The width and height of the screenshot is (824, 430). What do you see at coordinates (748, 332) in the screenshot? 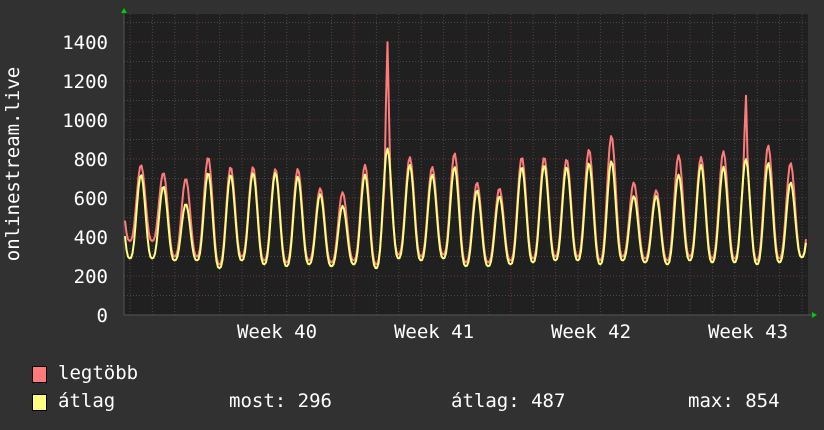
I see `x-tick-label: Week 43` at bounding box center [748, 332].